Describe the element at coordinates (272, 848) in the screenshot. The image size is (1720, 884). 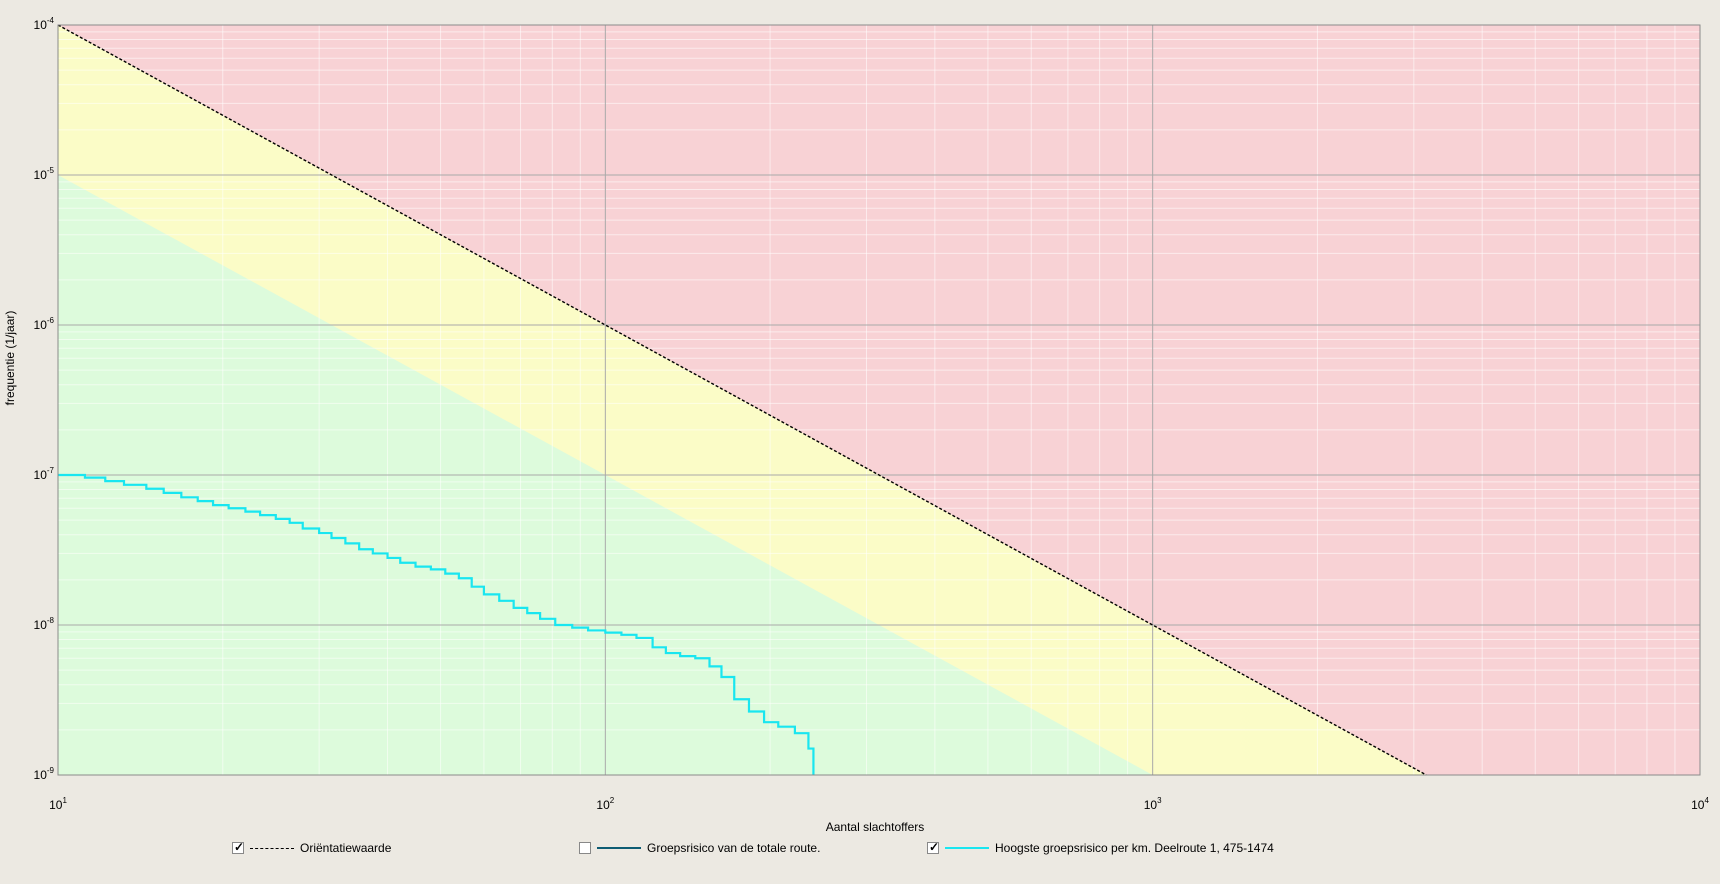
I see `legend-swatch-dashed` at that location.